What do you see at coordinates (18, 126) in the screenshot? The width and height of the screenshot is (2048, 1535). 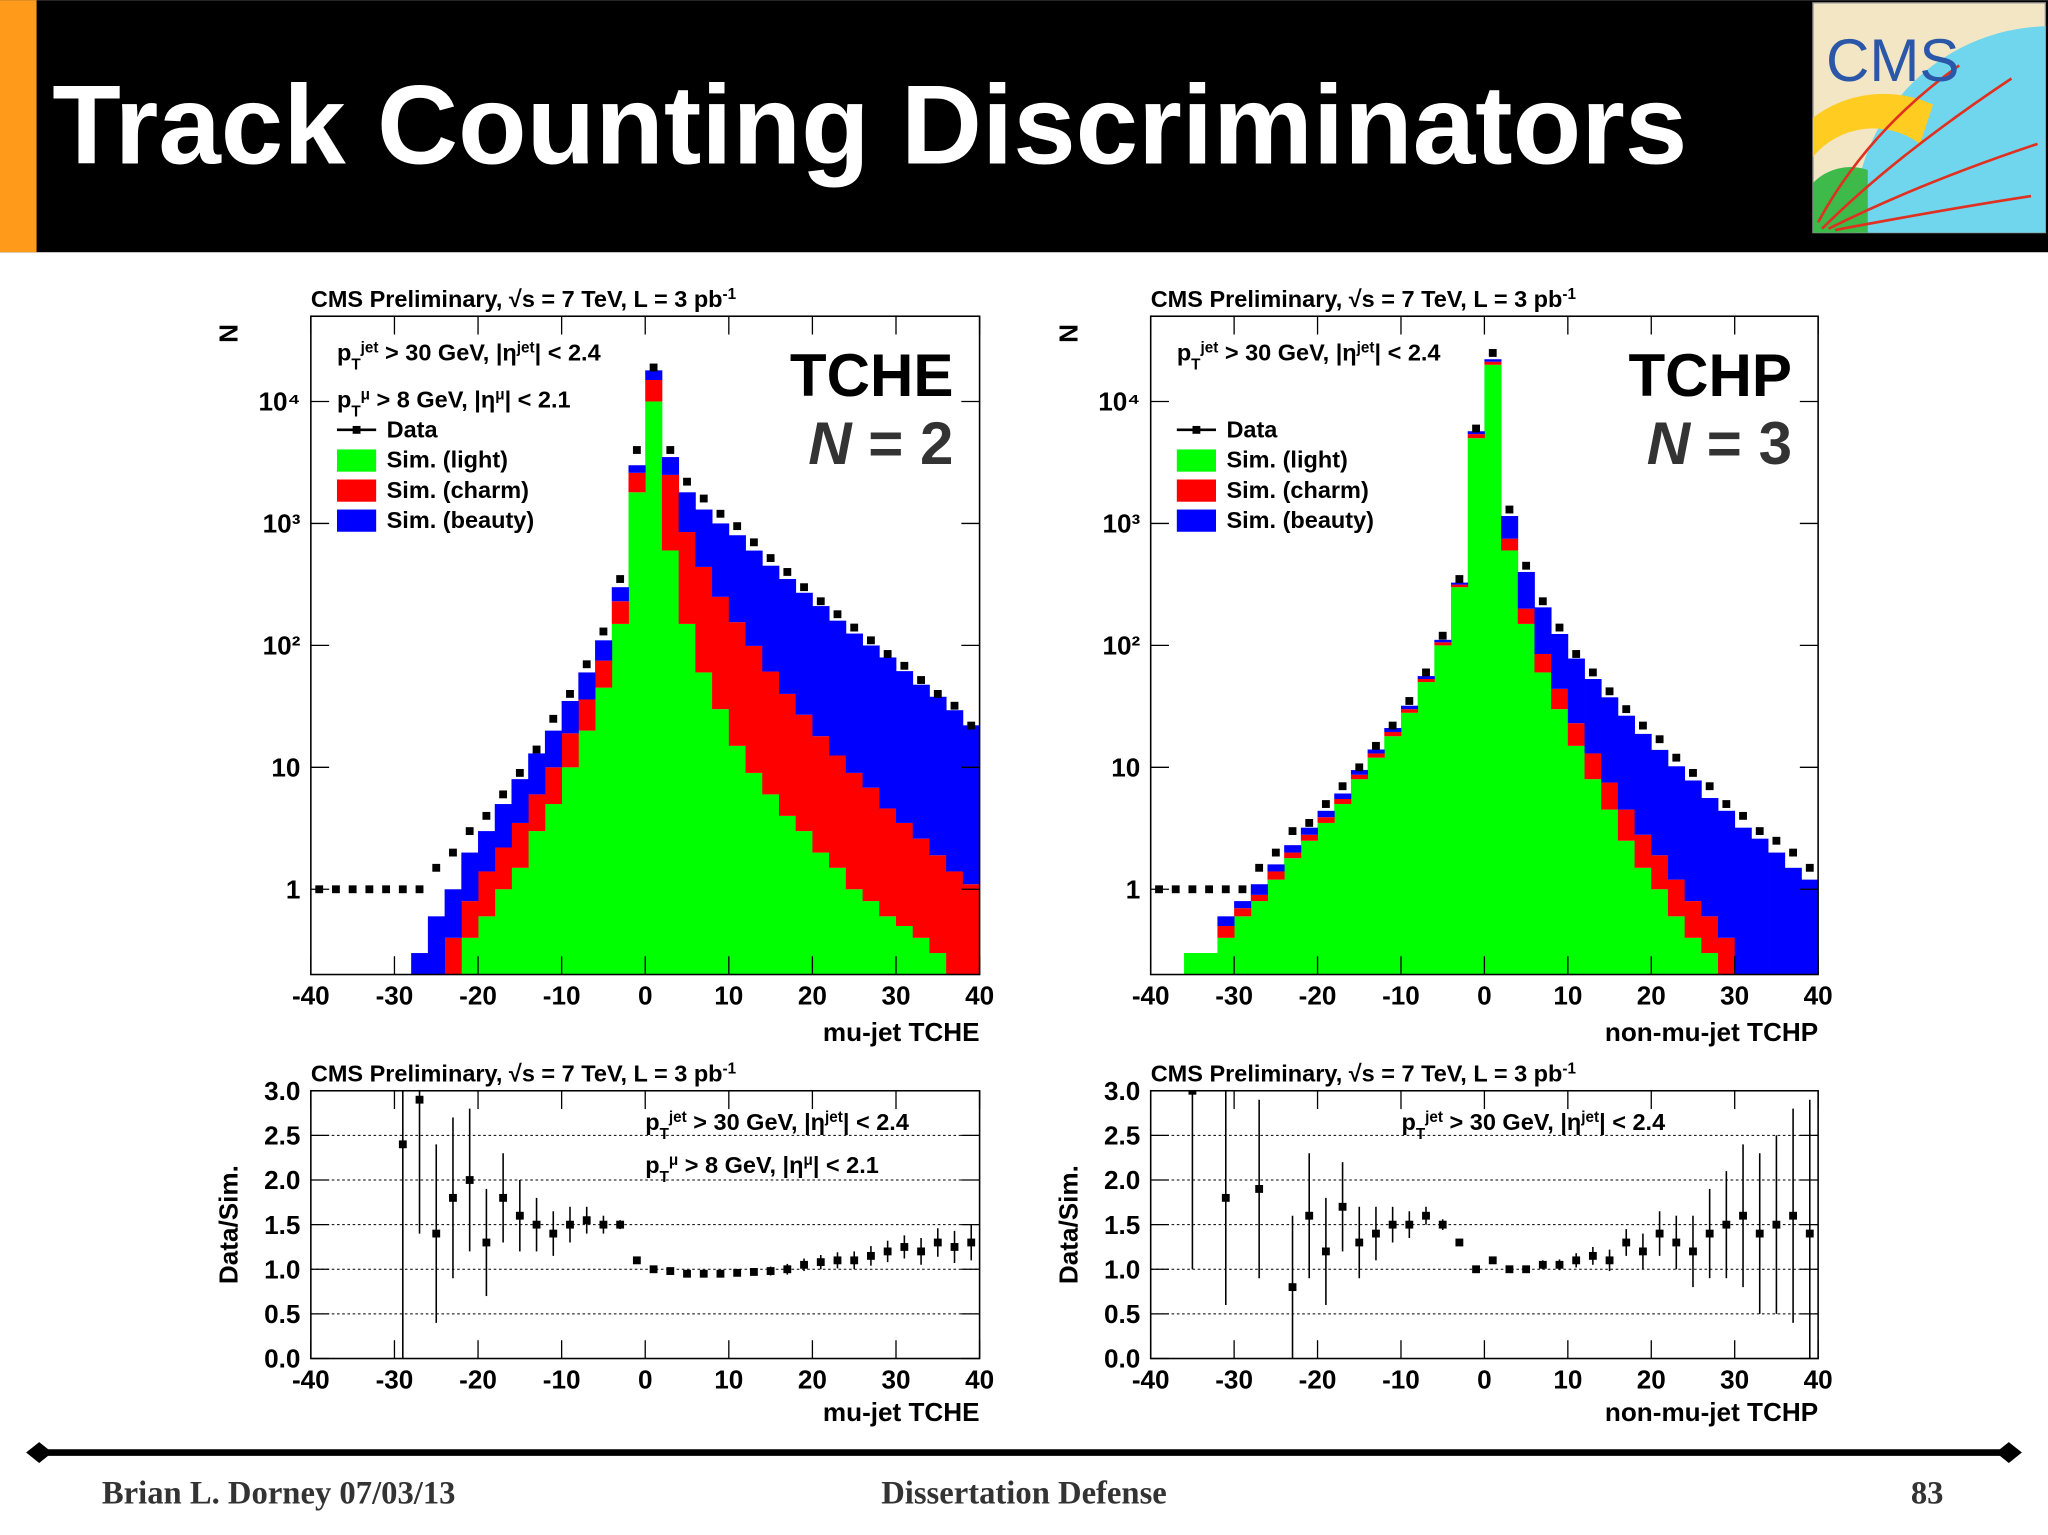 I see `header-accent` at bounding box center [18, 126].